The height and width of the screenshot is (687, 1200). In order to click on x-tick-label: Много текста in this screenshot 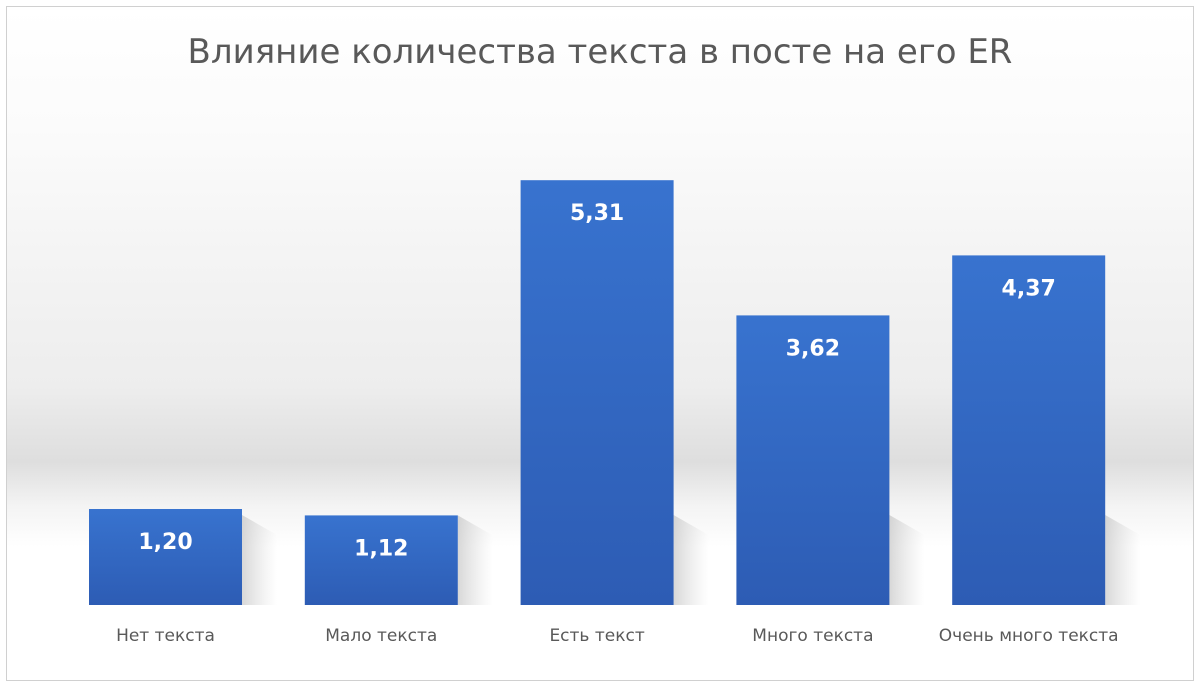, I will do `click(812, 636)`.